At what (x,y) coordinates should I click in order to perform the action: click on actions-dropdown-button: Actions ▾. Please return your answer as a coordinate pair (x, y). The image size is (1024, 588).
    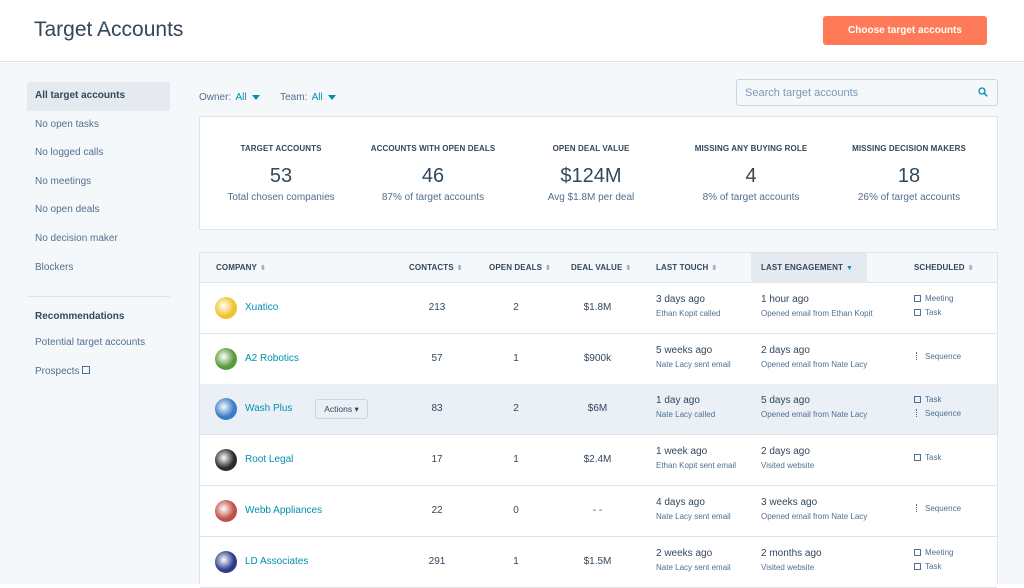
    Looking at the image, I should click on (341, 409).